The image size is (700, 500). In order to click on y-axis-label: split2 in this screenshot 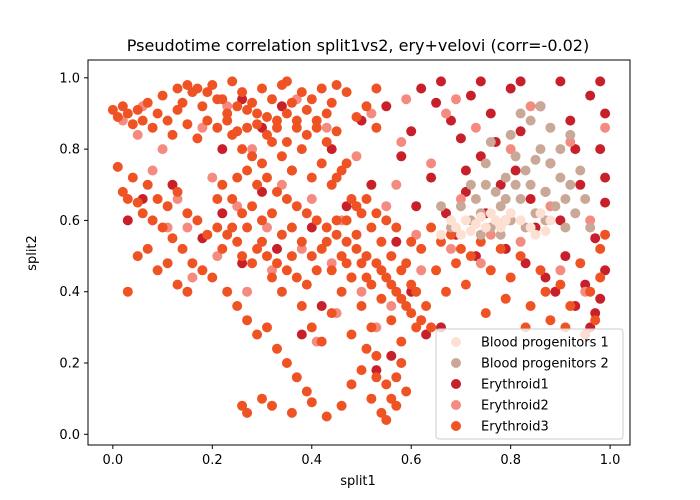, I will do `click(32, 253)`.